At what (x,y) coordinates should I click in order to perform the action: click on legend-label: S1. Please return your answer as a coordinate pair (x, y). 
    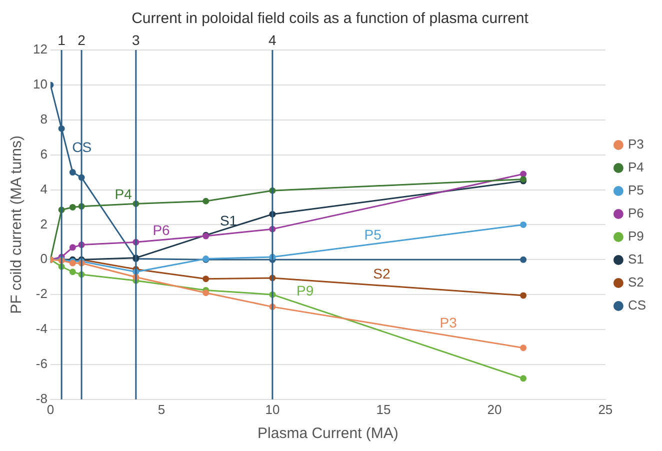
    Looking at the image, I should click on (636, 259).